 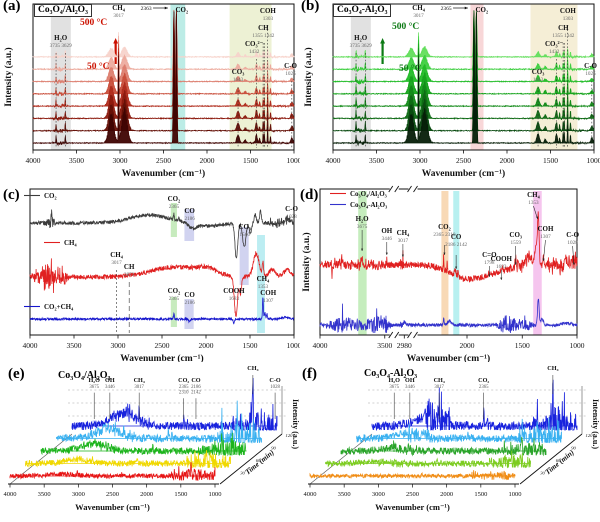 What do you see at coordinates (456, 245) in the screenshot?
I see `svg-text: 2186 2142` at bounding box center [456, 245].